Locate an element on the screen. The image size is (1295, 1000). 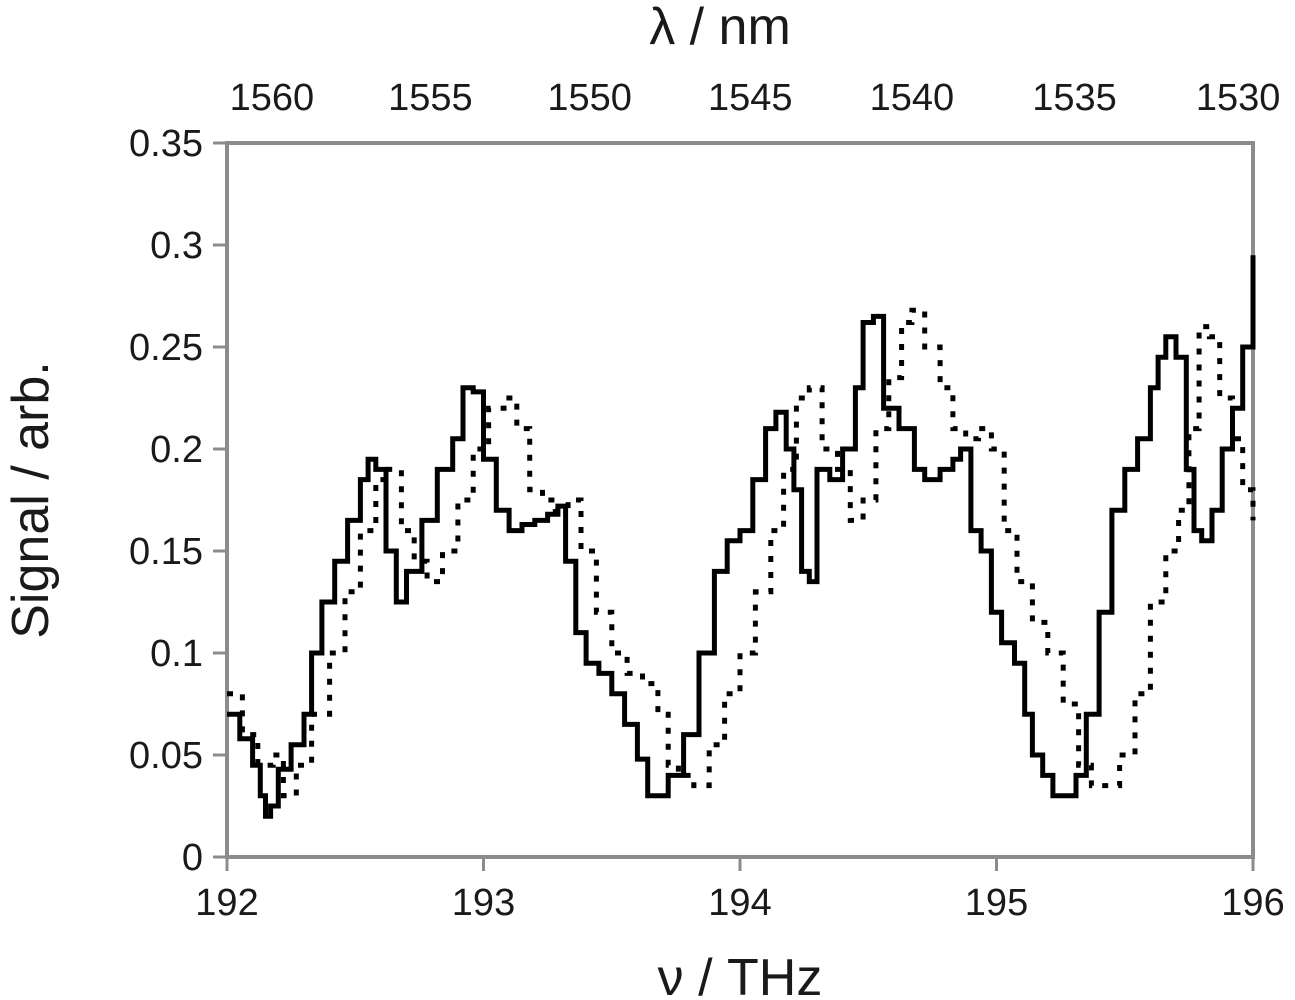
x-axis: 192 193 194 195 196 is located at coordinates (740, 890).